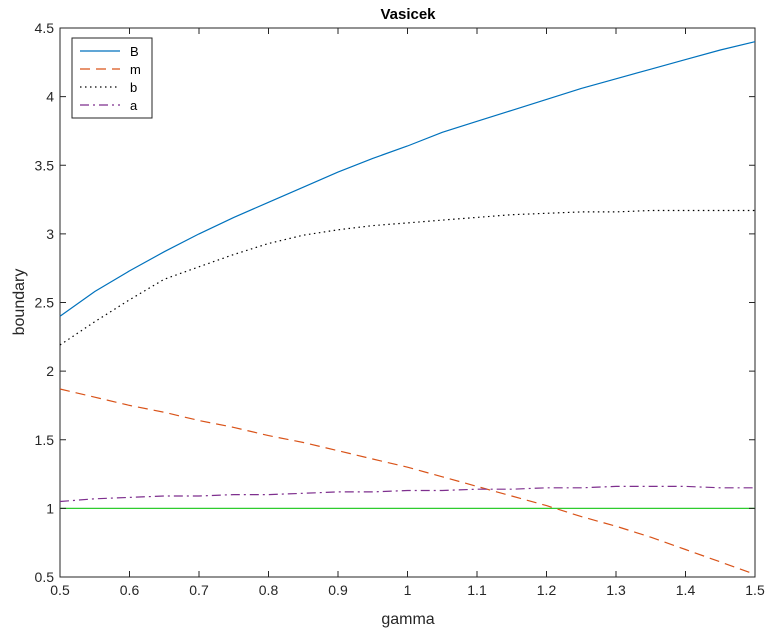  Describe the element at coordinates (60, 590) in the screenshot. I see `x-tick-label: 0.5` at that location.